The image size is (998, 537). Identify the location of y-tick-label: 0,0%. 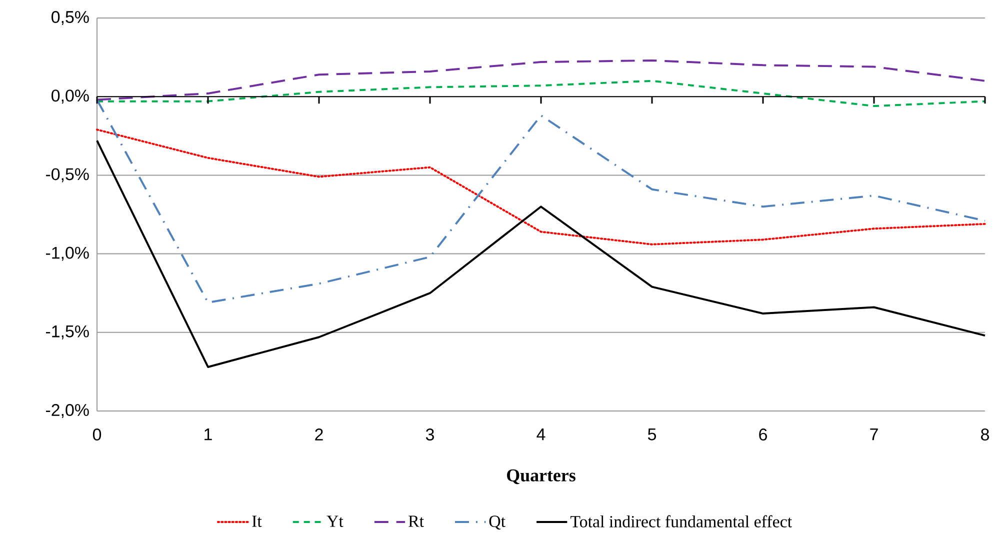
(70, 97).